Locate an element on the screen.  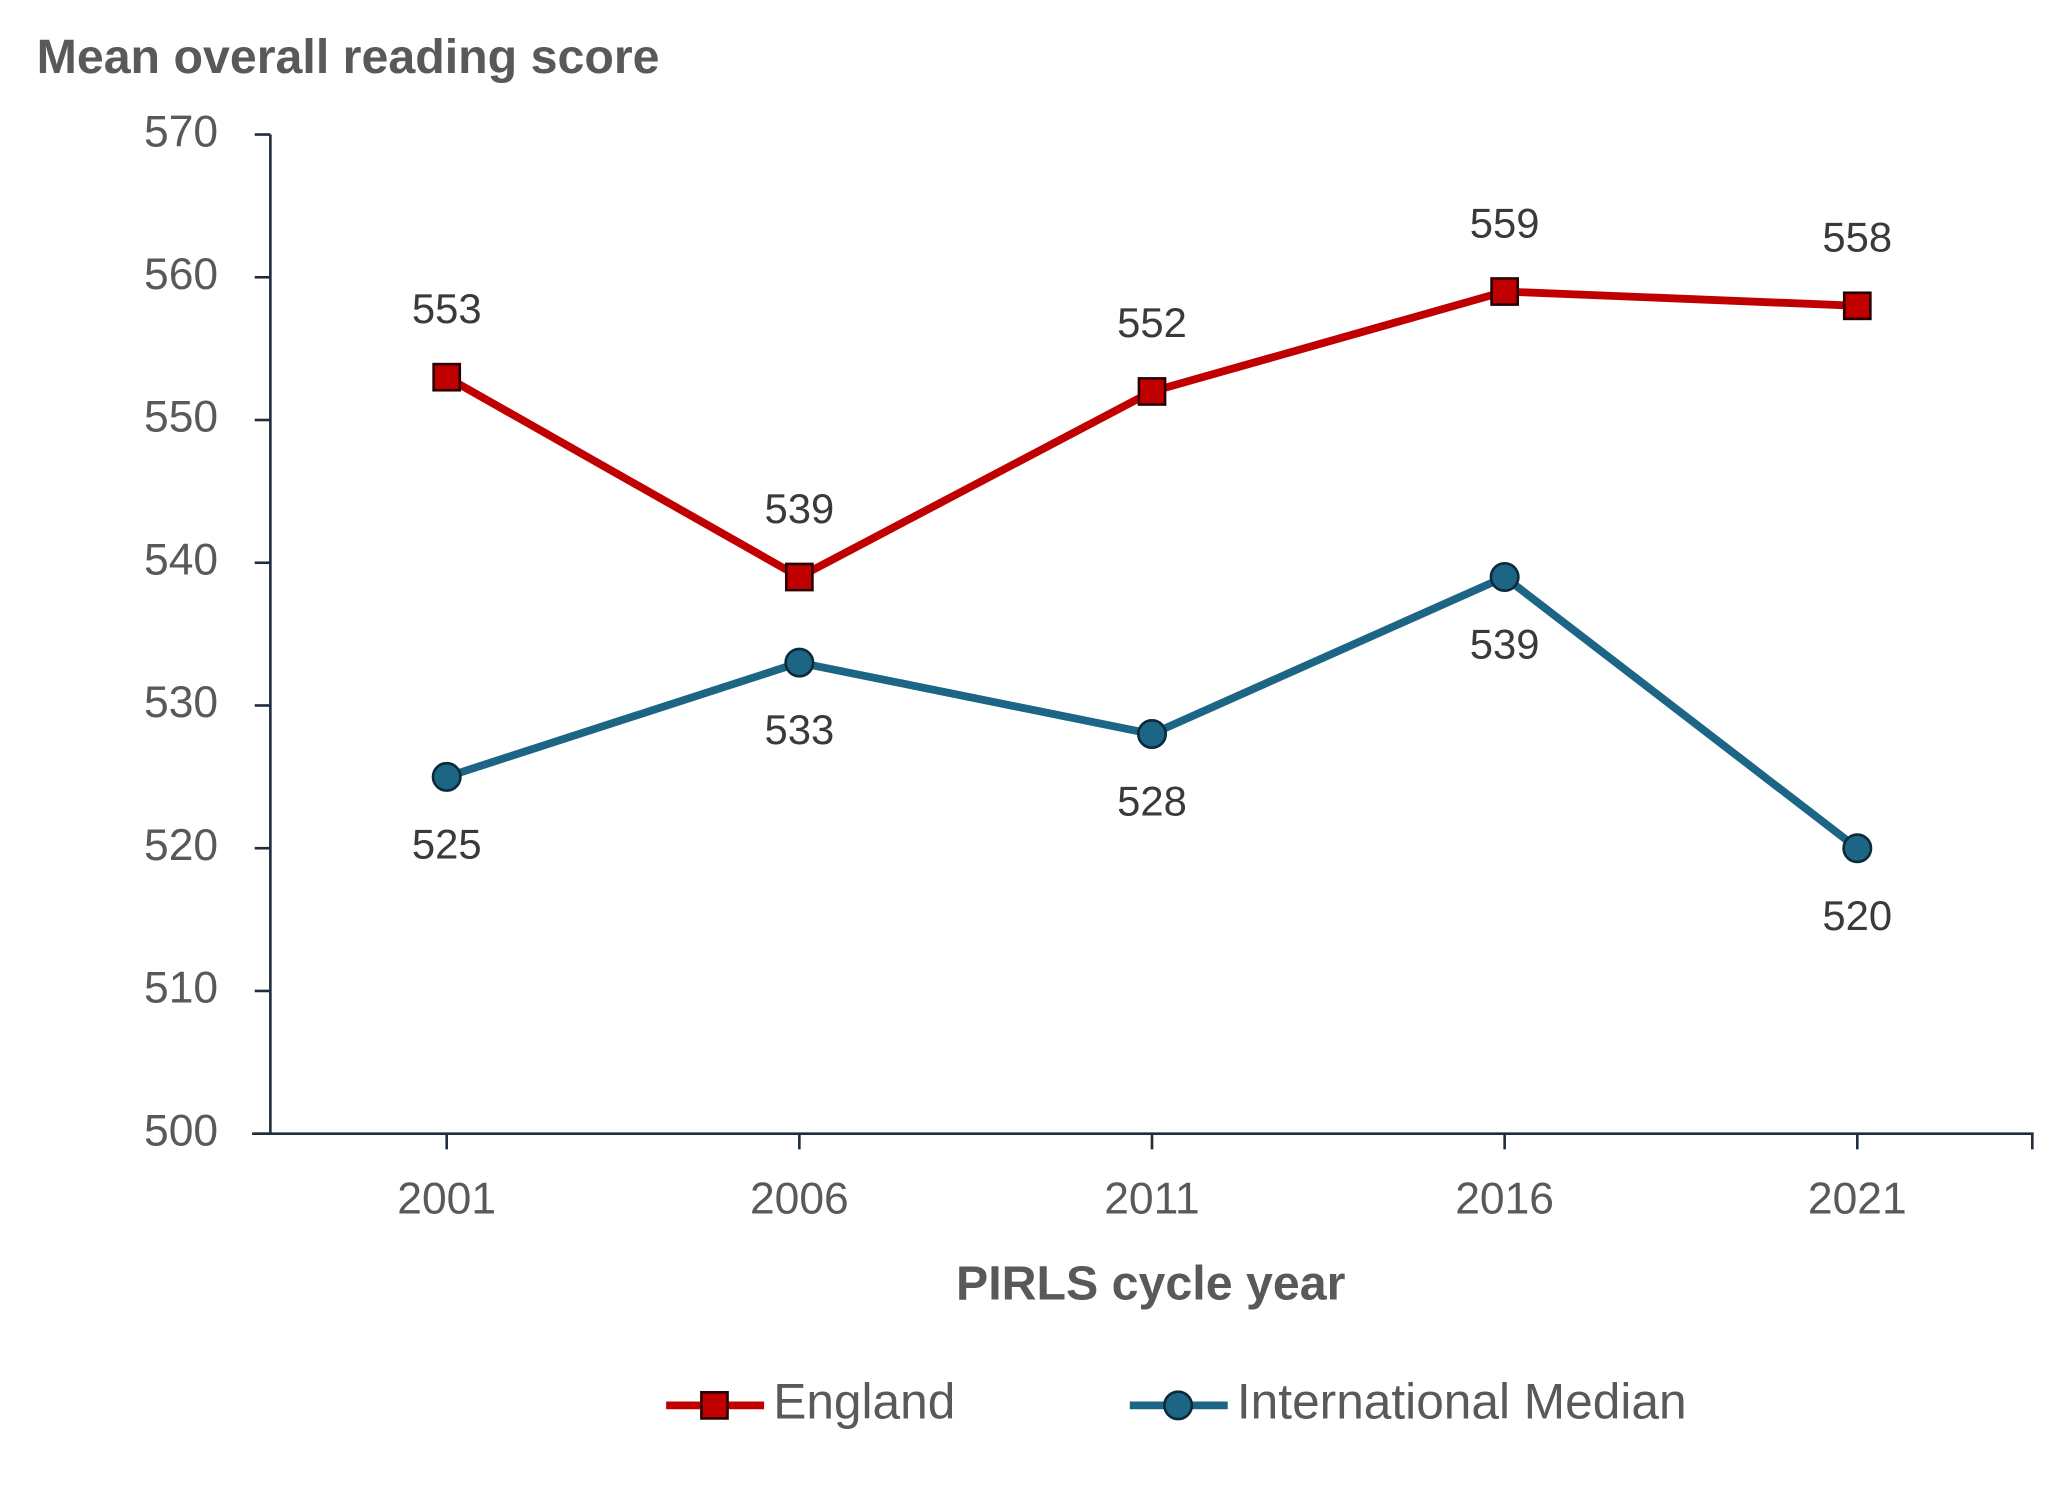
x-tick-label: 2011 is located at coordinates (1151, 1198).